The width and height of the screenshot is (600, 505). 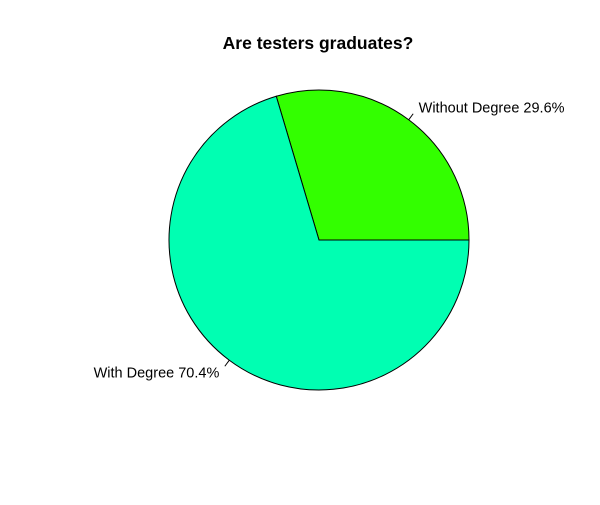 I want to click on slice-label: With Degree 70.4%, so click(x=157, y=373).